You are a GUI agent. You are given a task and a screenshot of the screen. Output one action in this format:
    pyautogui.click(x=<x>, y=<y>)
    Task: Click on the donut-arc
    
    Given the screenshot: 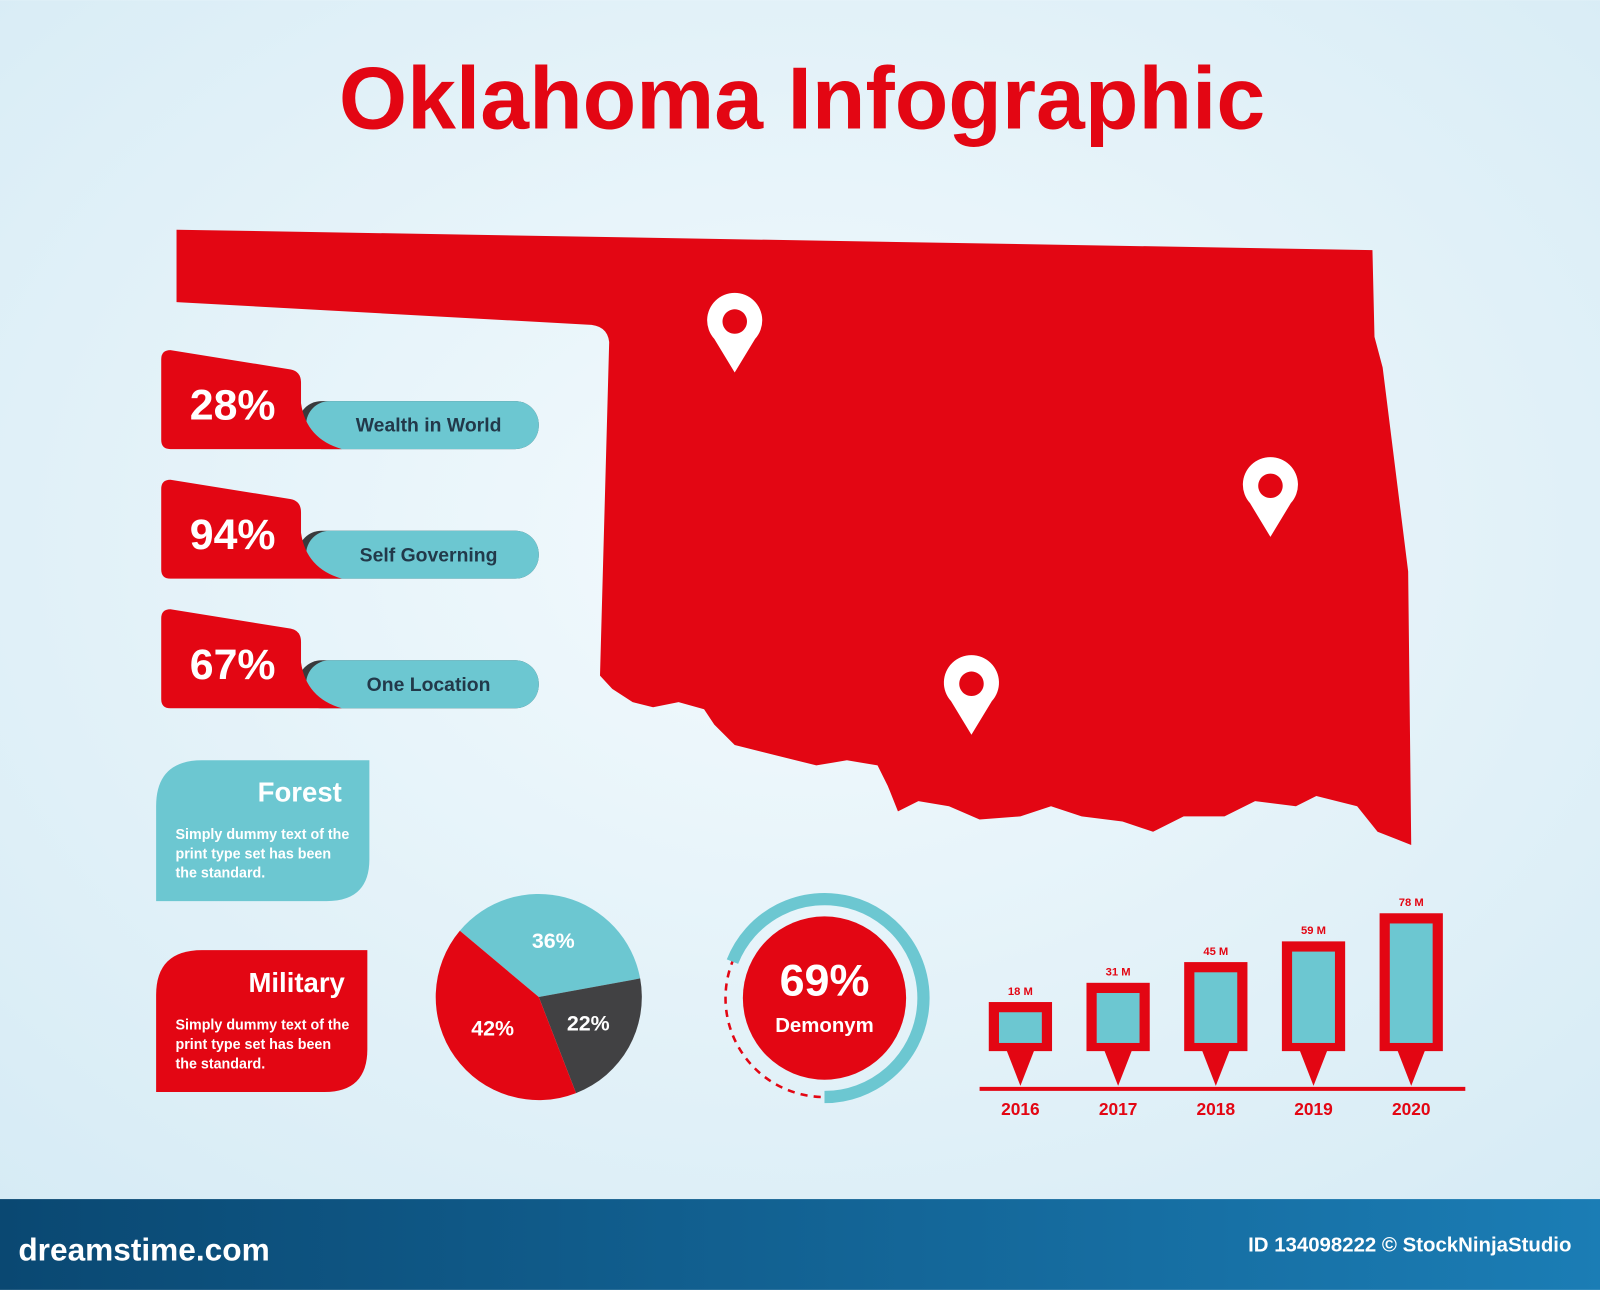 What is the action you would take?
    pyautogui.click(x=828, y=998)
    